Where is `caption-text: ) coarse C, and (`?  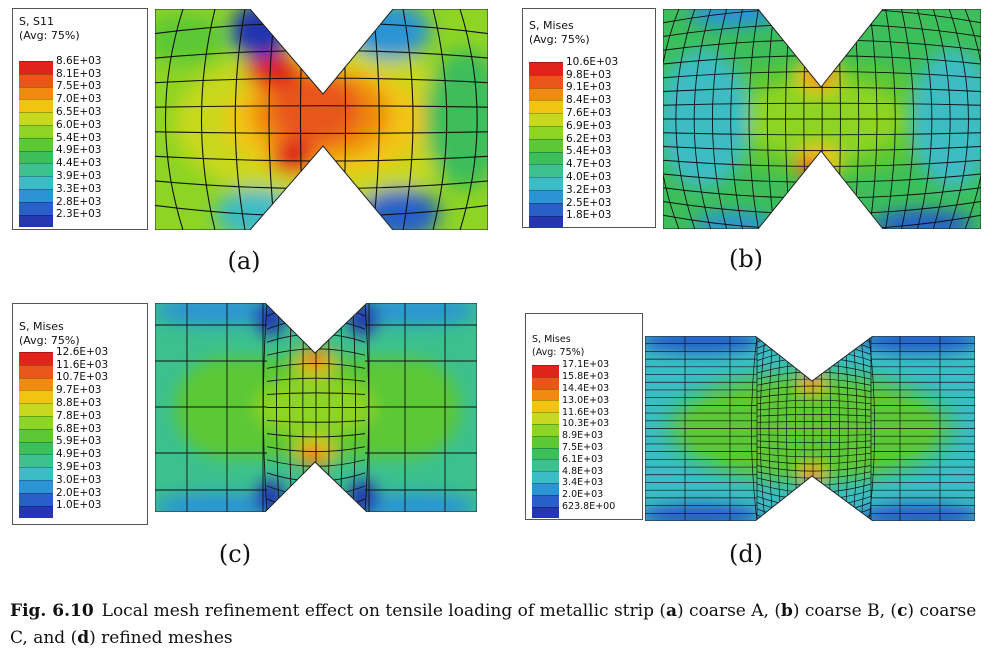
caption-text: ) coarse C, and ( is located at coordinates (493, 624).